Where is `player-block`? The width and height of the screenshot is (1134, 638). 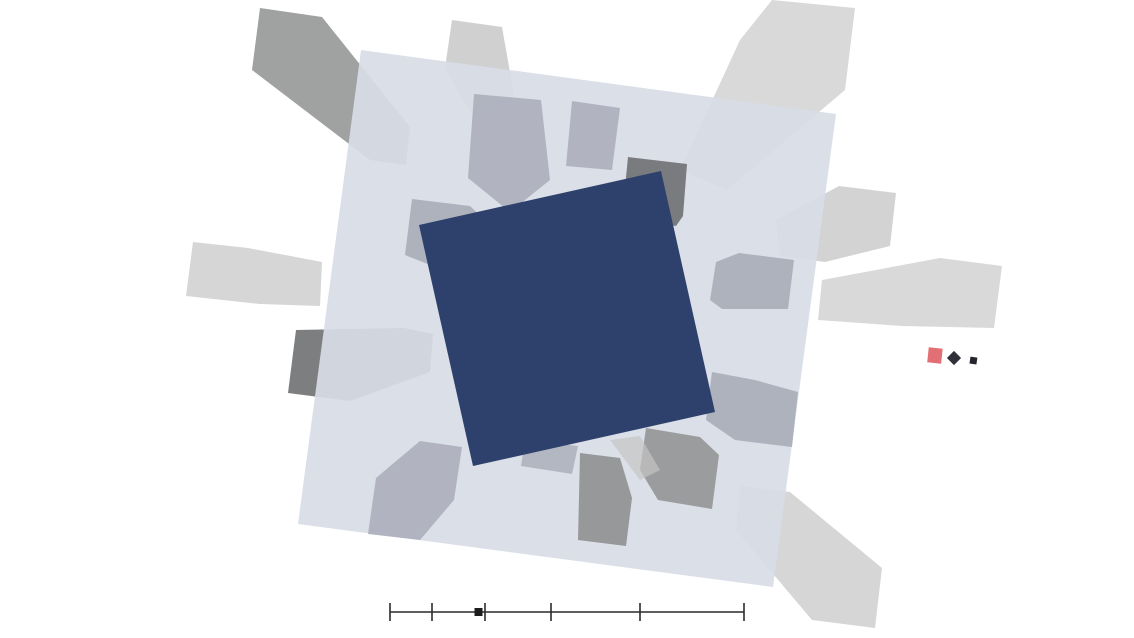
player-block is located at coordinates (567, 318).